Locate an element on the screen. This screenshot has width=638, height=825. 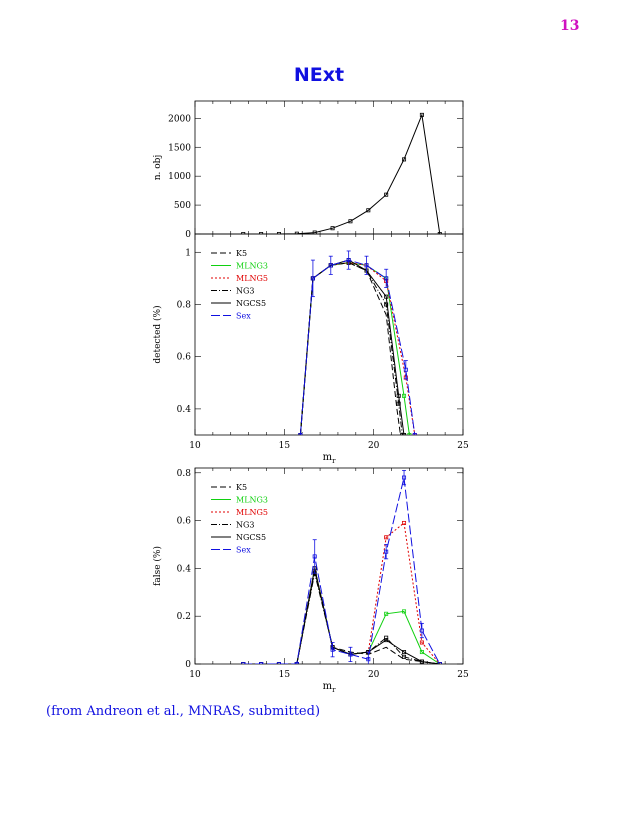
y-tick-label: 0.2 is located at coordinates (184, 617).